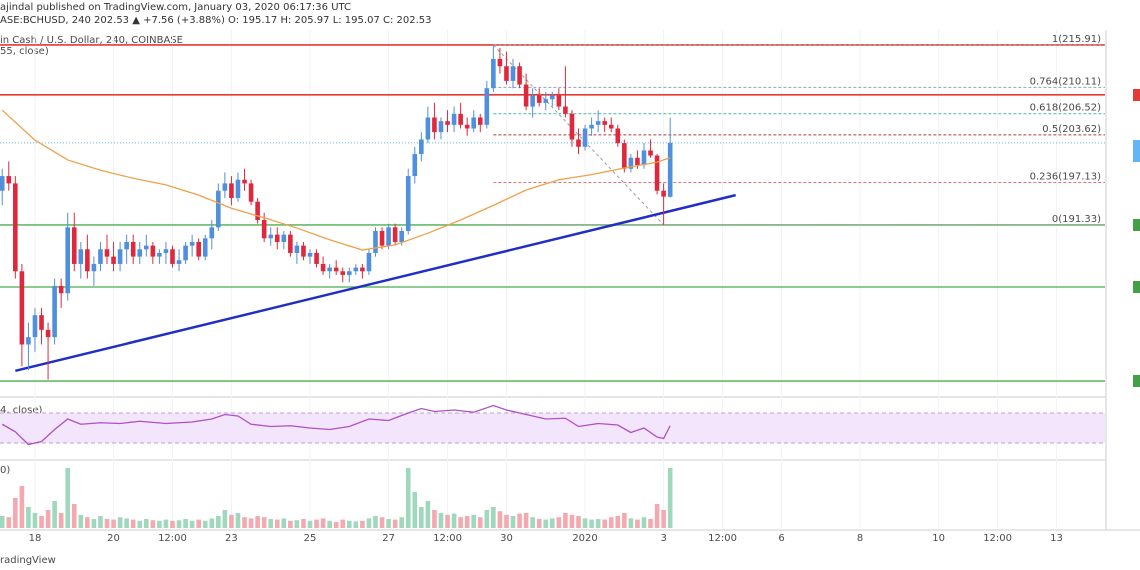  I want to click on ma-legend: 55, close), so click(24, 51).